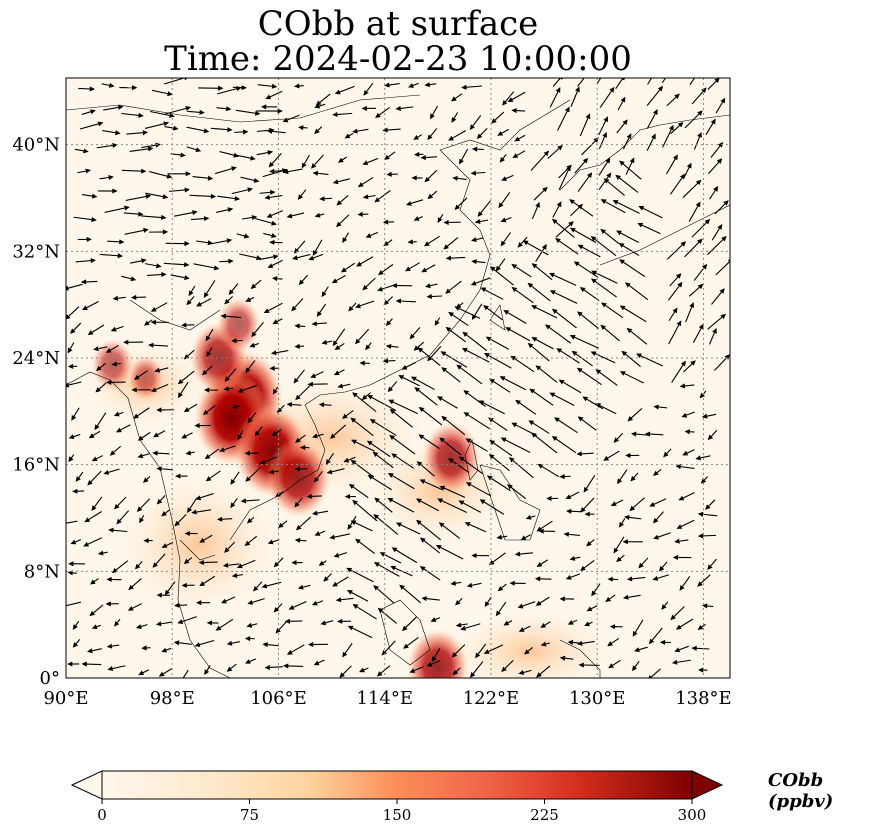 Image resolution: width=887 pixels, height=836 pixels. I want to click on map-title: CObb at surface, so click(398, 24).